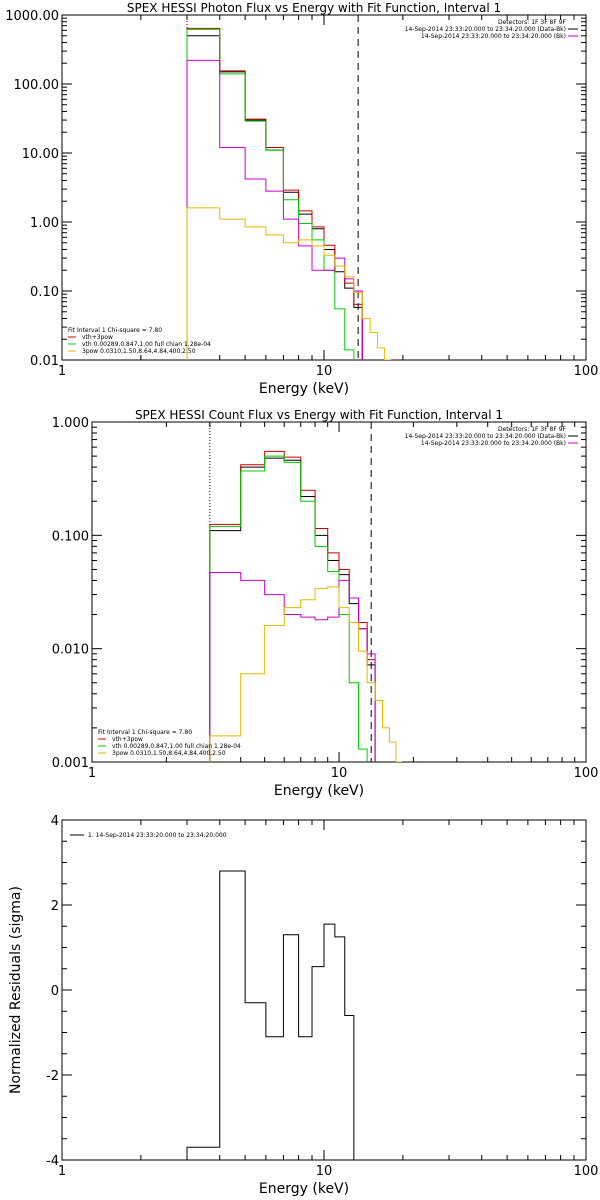 The width and height of the screenshot is (600, 1200). Describe the element at coordinates (37, 85) in the screenshot. I see `y-tick-label: 100.00` at that location.